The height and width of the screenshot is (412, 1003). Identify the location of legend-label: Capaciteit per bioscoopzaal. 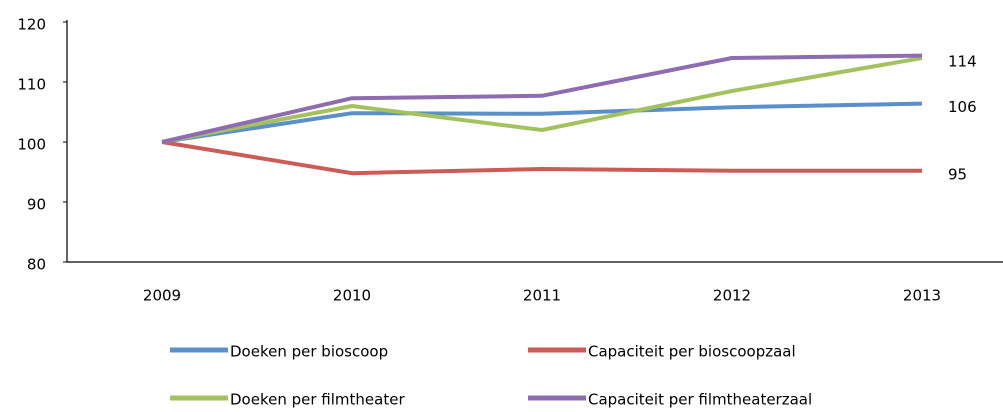
(692, 352).